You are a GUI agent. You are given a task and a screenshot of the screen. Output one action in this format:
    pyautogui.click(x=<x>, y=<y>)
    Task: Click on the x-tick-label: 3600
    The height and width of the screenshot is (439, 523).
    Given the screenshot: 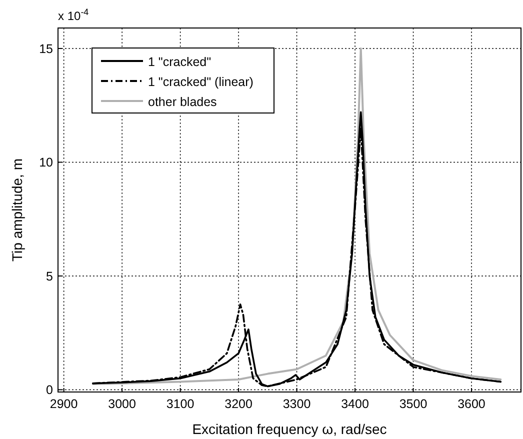 What is the action you would take?
    pyautogui.click(x=472, y=404)
    